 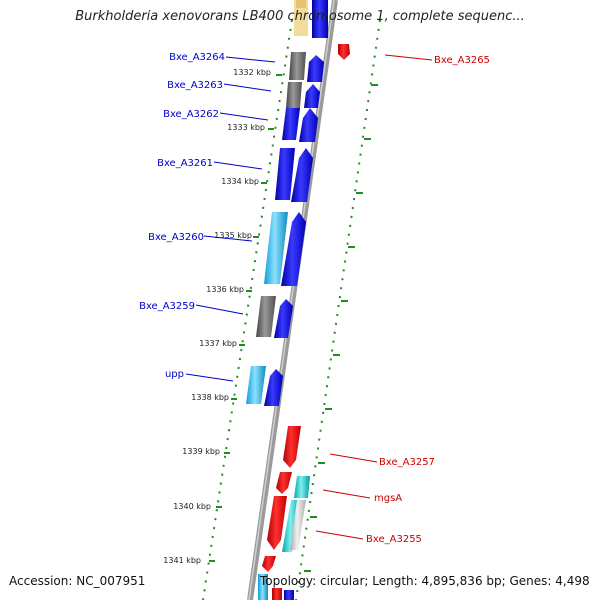 I want to click on gene-bar-Bxe_A3263-blue, so click(x=312, y=96).